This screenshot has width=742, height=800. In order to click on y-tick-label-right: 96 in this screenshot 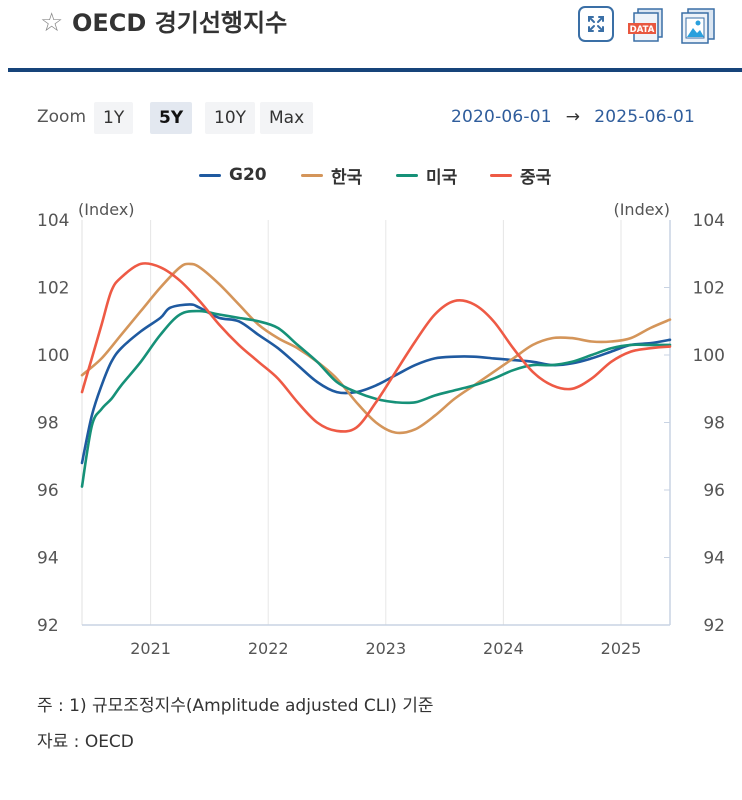, I will do `click(714, 491)`.